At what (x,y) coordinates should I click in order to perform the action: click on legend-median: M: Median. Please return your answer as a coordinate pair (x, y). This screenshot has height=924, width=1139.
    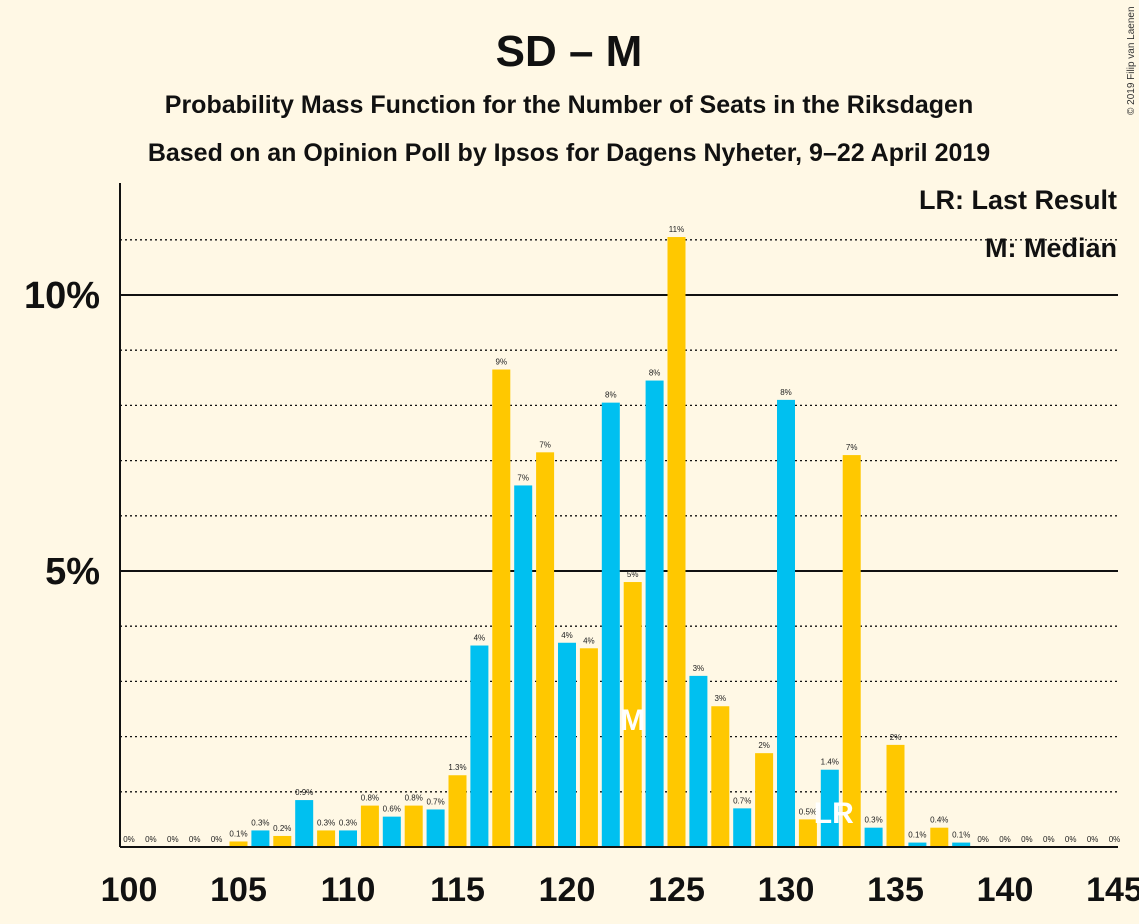
    Looking at the image, I should click on (1051, 248).